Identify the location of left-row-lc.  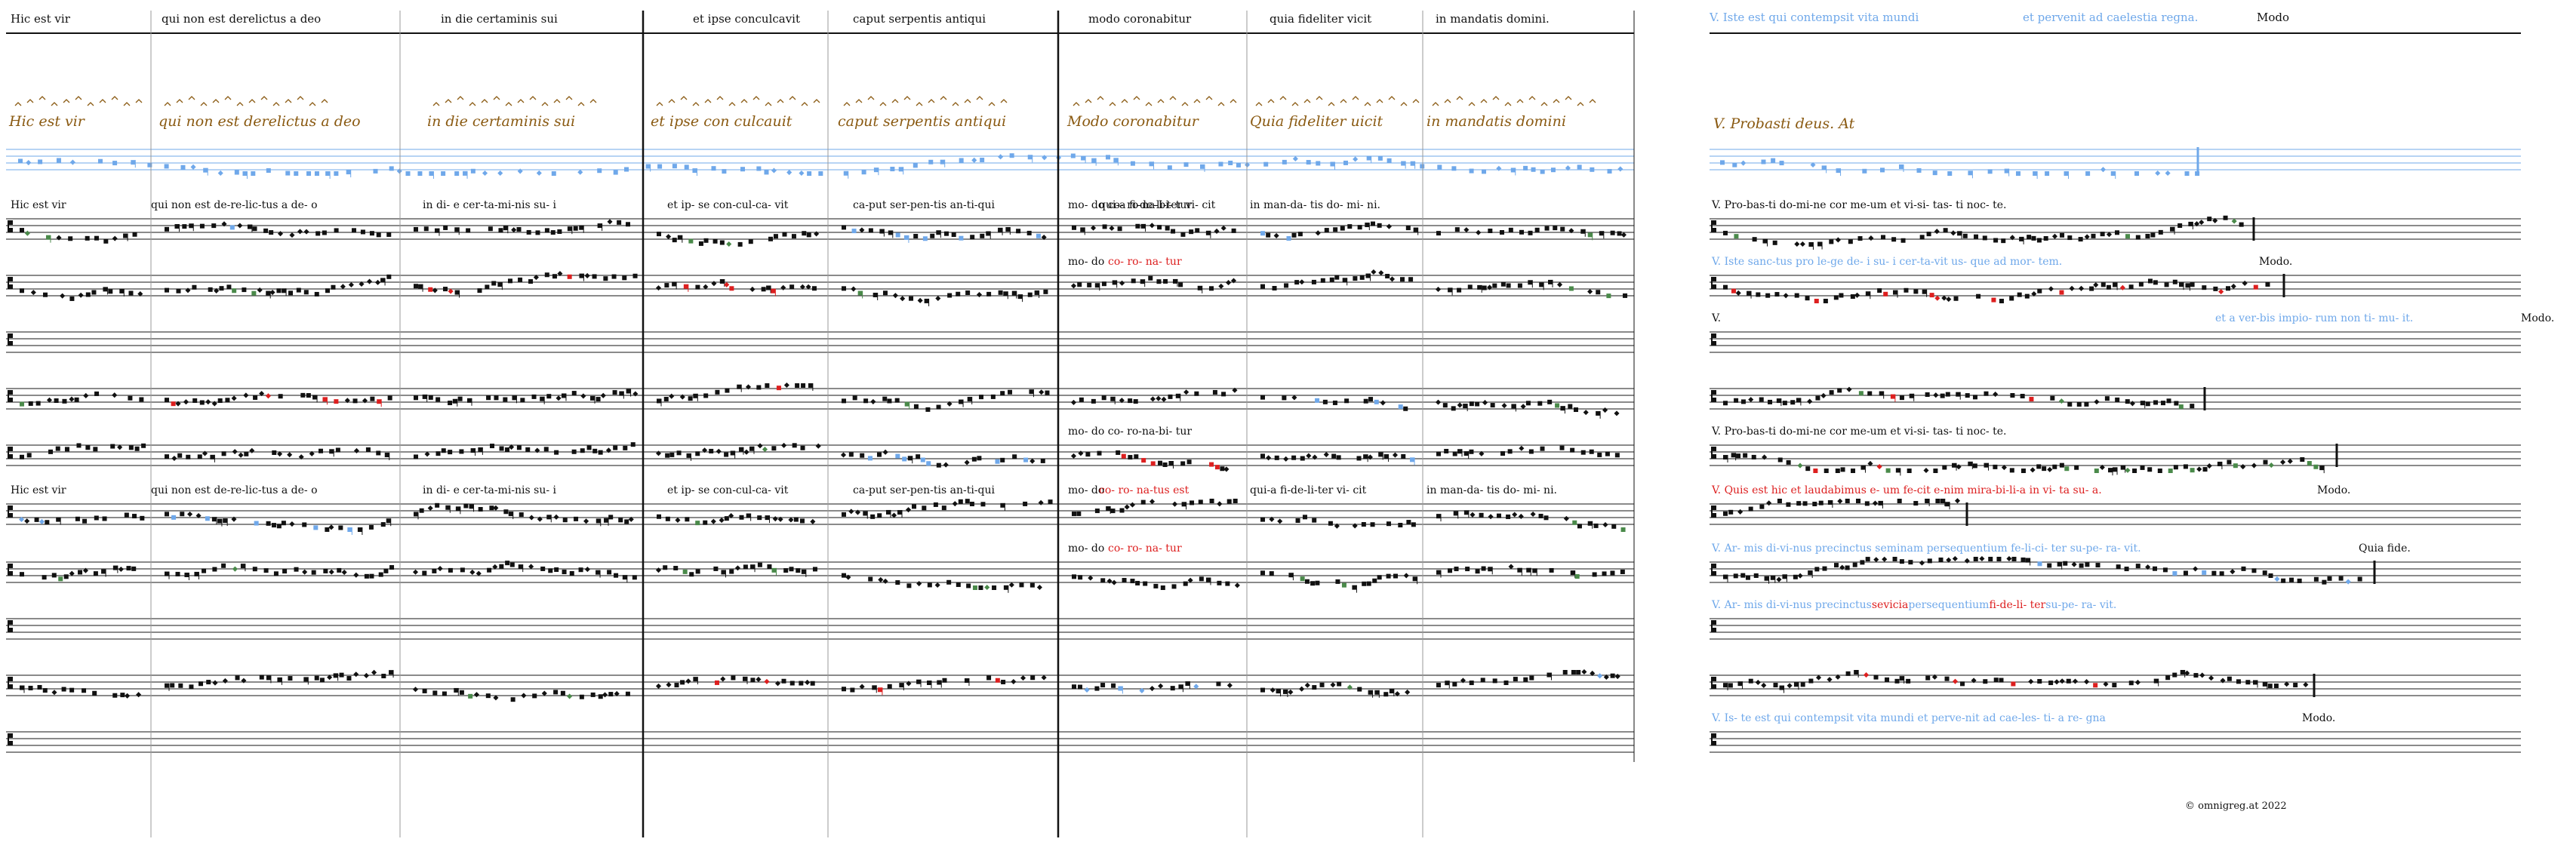
(820, 342).